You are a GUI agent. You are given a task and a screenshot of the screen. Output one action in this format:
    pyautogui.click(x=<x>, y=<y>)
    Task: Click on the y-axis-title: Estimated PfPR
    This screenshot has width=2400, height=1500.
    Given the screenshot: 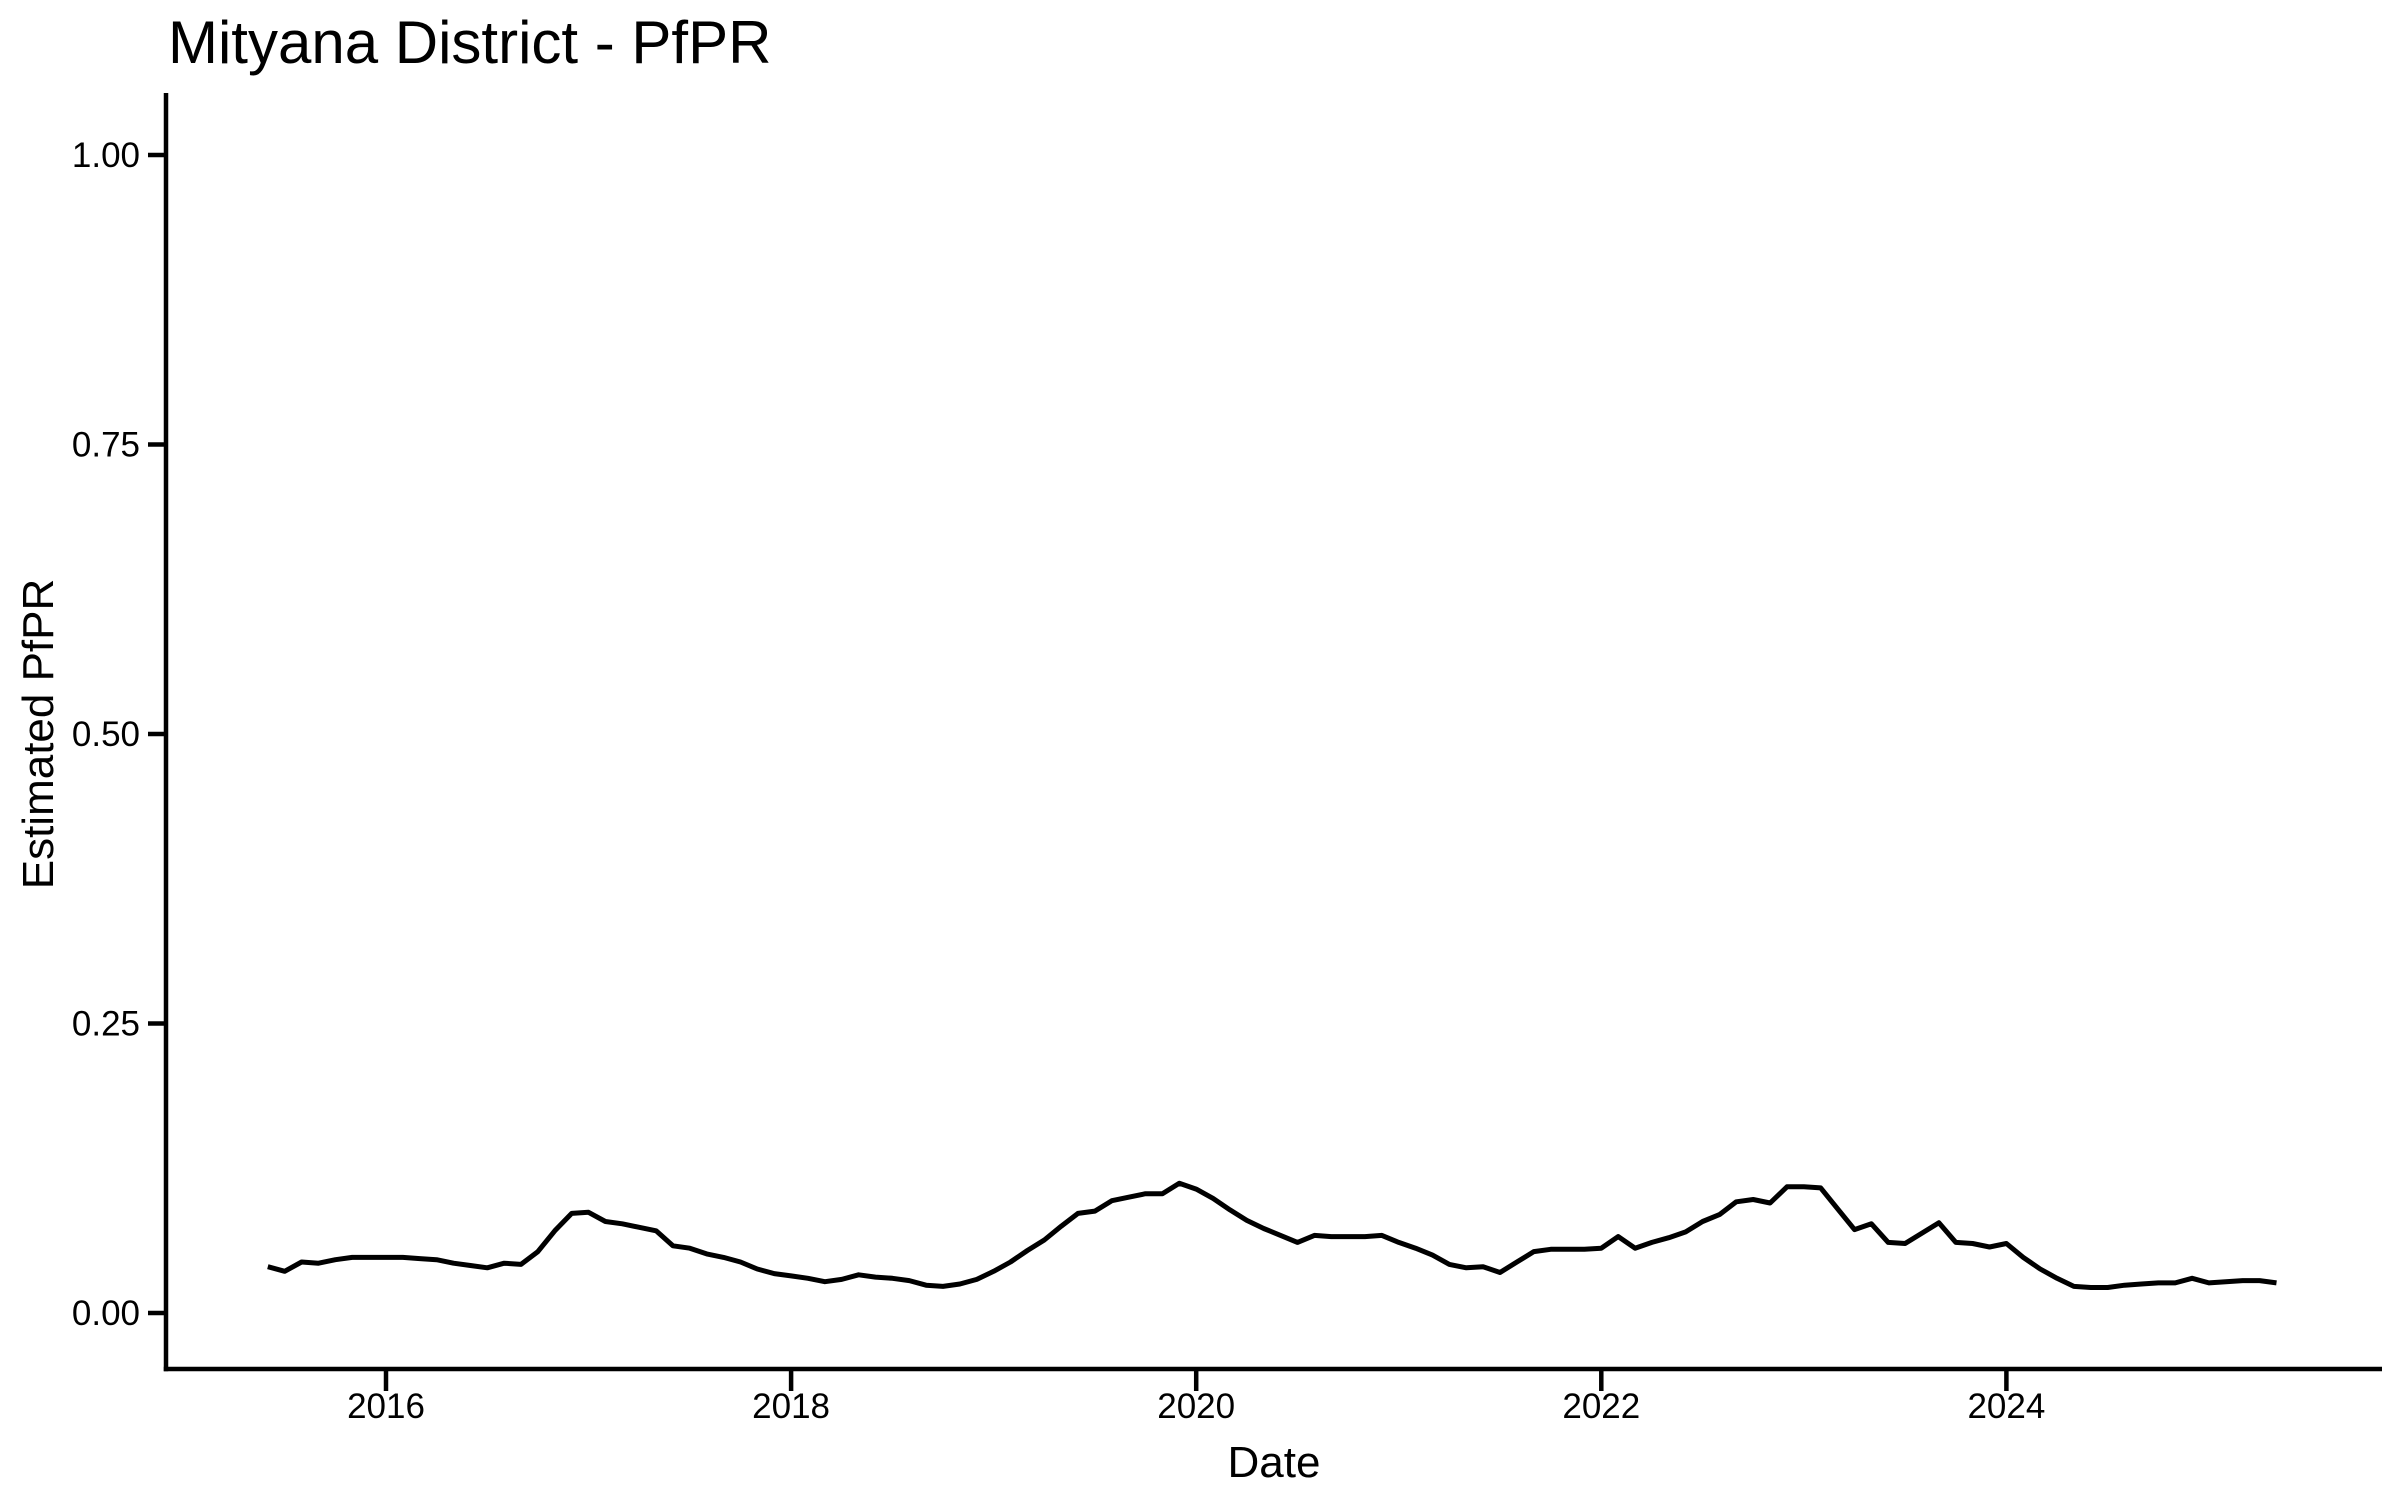 What is the action you would take?
    pyautogui.click(x=38, y=734)
    